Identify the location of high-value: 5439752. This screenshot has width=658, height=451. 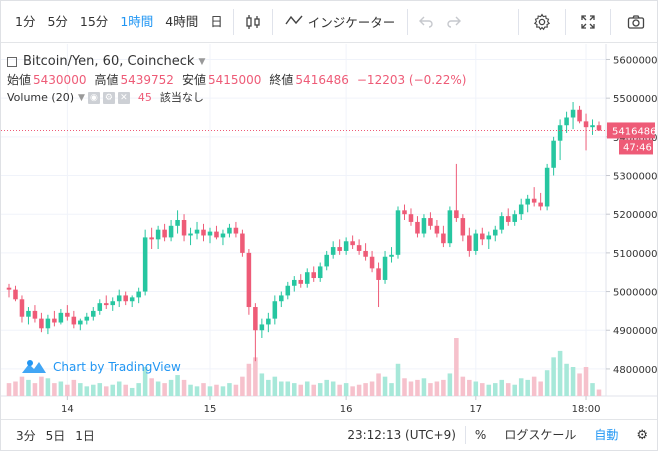
(147, 80).